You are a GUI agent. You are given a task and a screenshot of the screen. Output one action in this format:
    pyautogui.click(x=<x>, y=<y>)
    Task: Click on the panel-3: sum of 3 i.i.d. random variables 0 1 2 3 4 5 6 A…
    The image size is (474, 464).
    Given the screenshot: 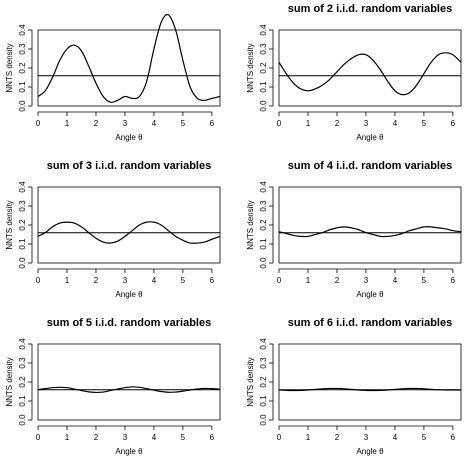 What is the action you would take?
    pyautogui.click(x=113, y=229)
    